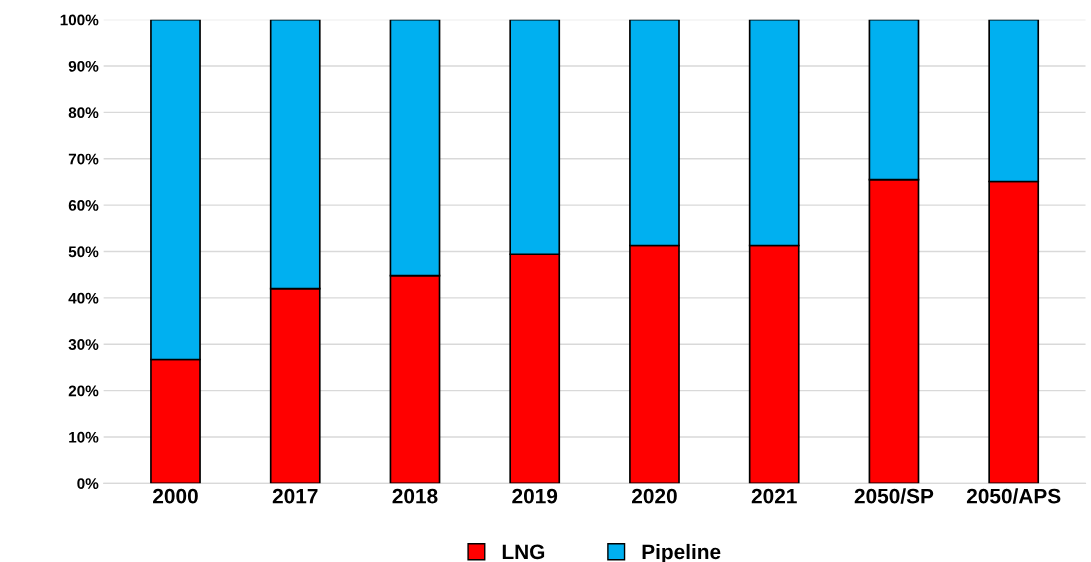 This screenshot has height=562, width=1091. I want to click on y-tick-label: 70%, so click(83, 159).